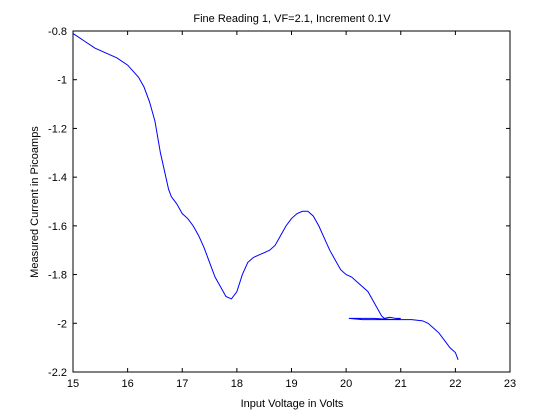 Image resolution: width=560 pixels, height=420 pixels. Describe the element at coordinates (57, 227) in the screenshot. I see `y-tick-label: -1.6` at that location.